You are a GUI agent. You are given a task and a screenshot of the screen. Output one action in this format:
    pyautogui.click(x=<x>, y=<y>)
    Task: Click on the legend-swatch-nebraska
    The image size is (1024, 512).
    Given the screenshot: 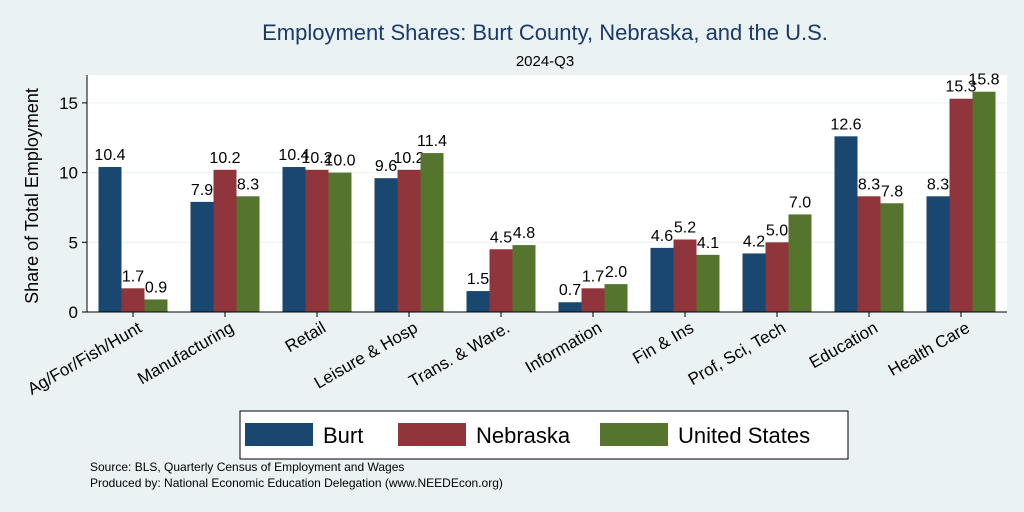 What is the action you would take?
    pyautogui.click(x=432, y=434)
    